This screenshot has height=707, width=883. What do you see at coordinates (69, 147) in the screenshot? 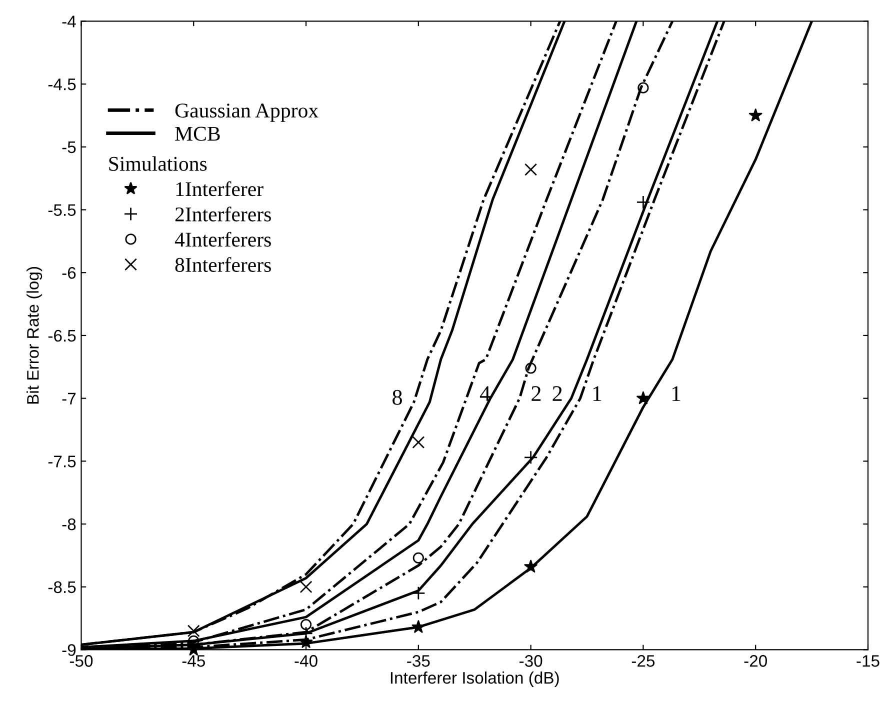
I see `y-tick-label: -5` at bounding box center [69, 147].